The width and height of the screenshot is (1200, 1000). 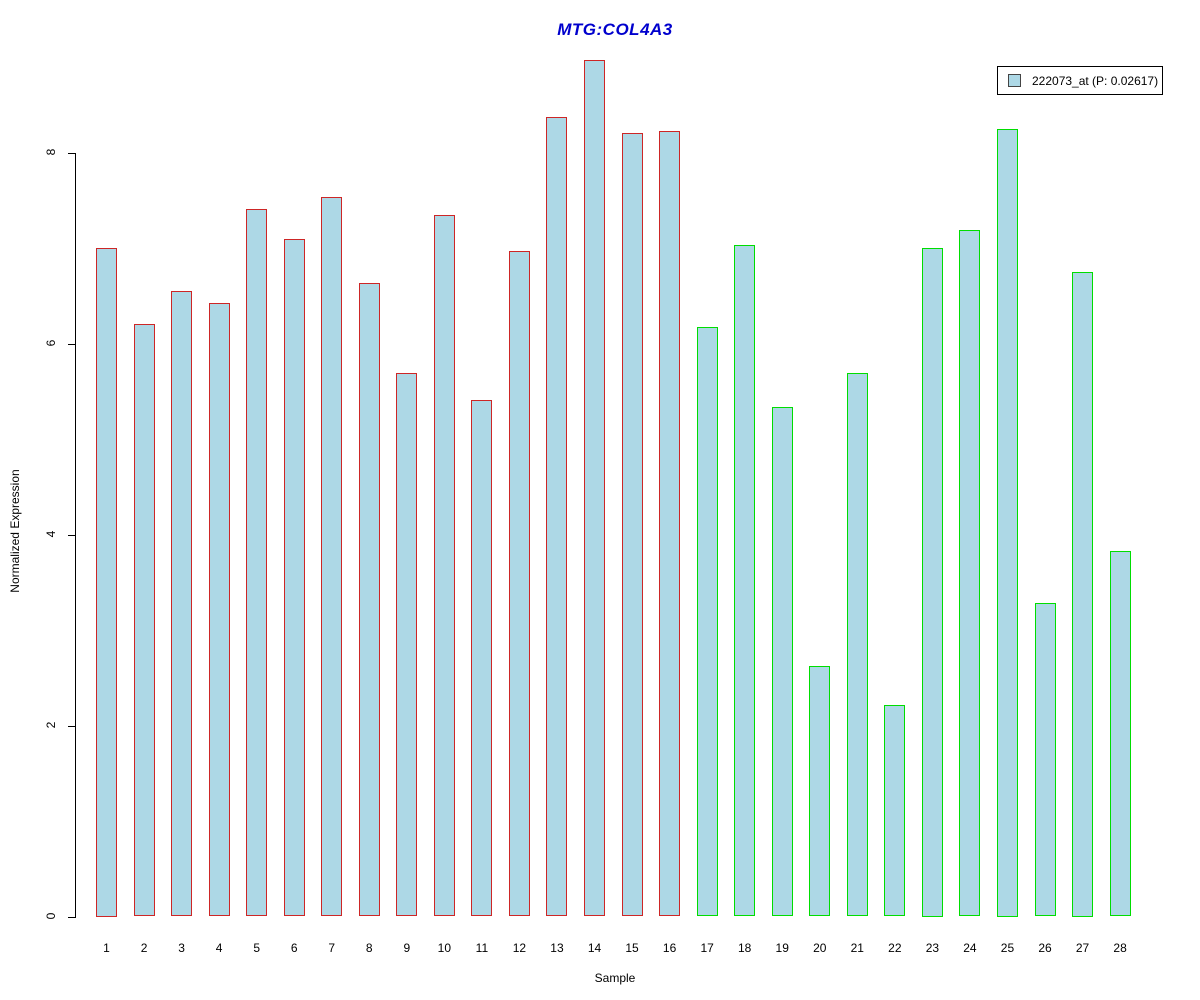 What do you see at coordinates (51, 342) in the screenshot?
I see `y-tick-label: 6` at bounding box center [51, 342].